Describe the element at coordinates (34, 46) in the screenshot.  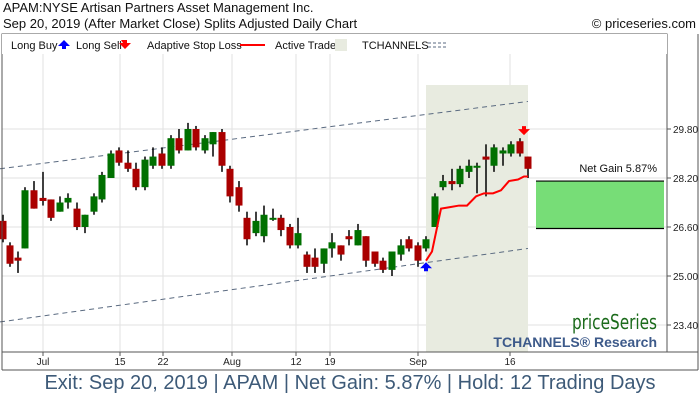
I see `legend-long-buy: Long Buy` at that location.